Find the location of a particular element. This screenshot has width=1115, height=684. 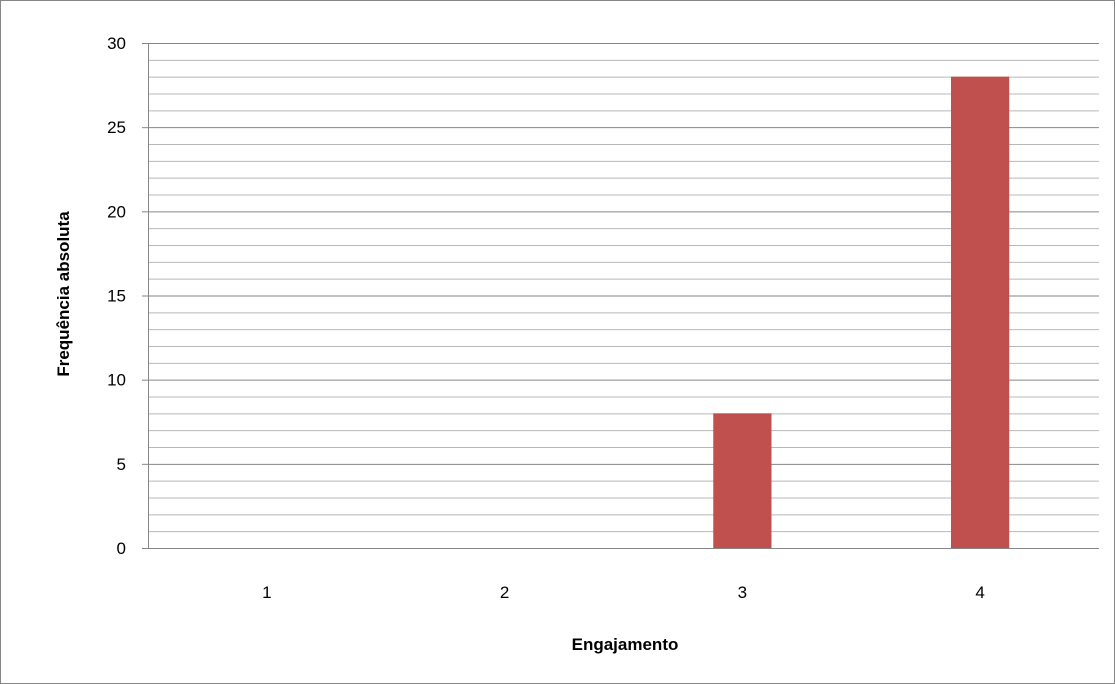

x-tick-label: 3 is located at coordinates (742, 592).